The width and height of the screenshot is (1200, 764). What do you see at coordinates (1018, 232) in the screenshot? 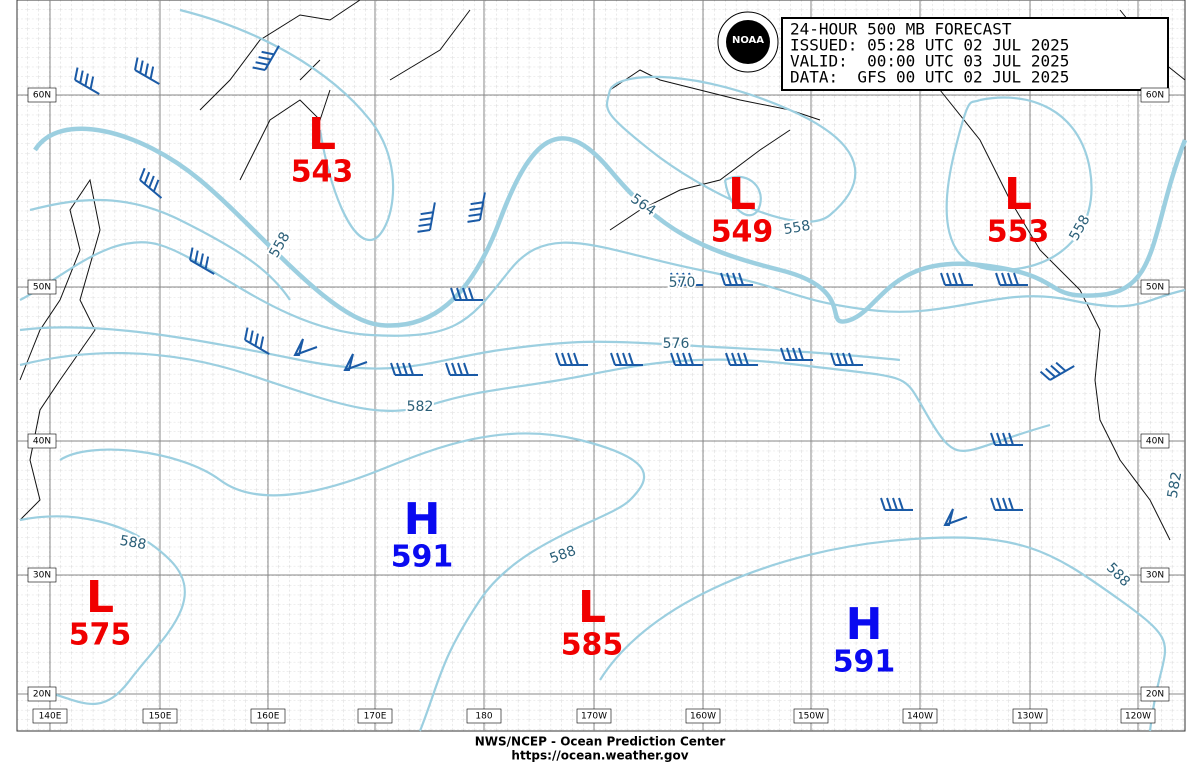
I see `pressure-center-value: 553` at bounding box center [1018, 232].